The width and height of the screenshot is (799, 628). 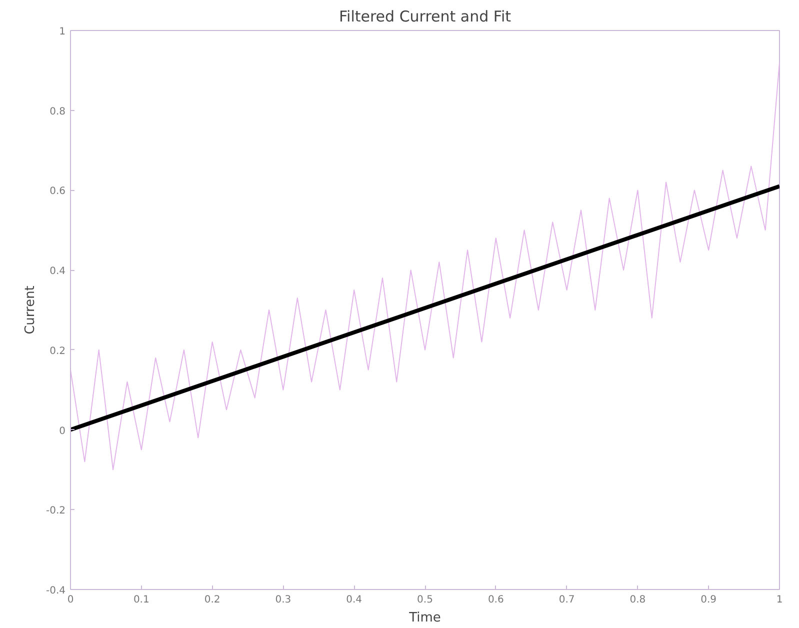 I want to click on y-tick-label: 0, so click(x=62, y=431).